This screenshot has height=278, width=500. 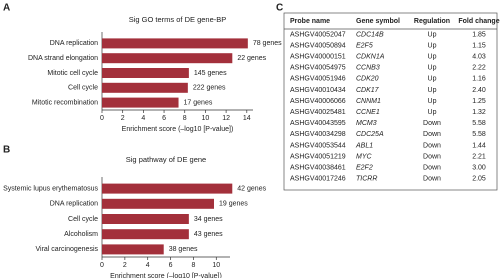 I want to click on table-cell: 1.16, so click(x=479, y=79).